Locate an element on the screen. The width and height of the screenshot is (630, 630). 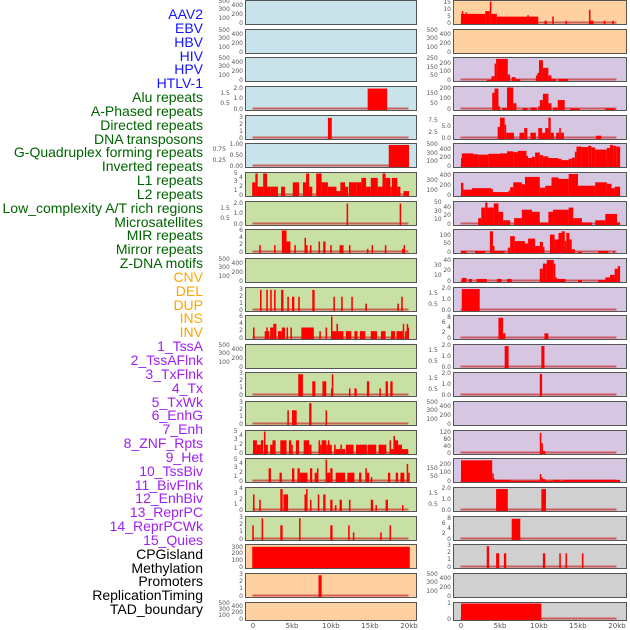
x-tick-label: 0 is located at coordinates (461, 626).